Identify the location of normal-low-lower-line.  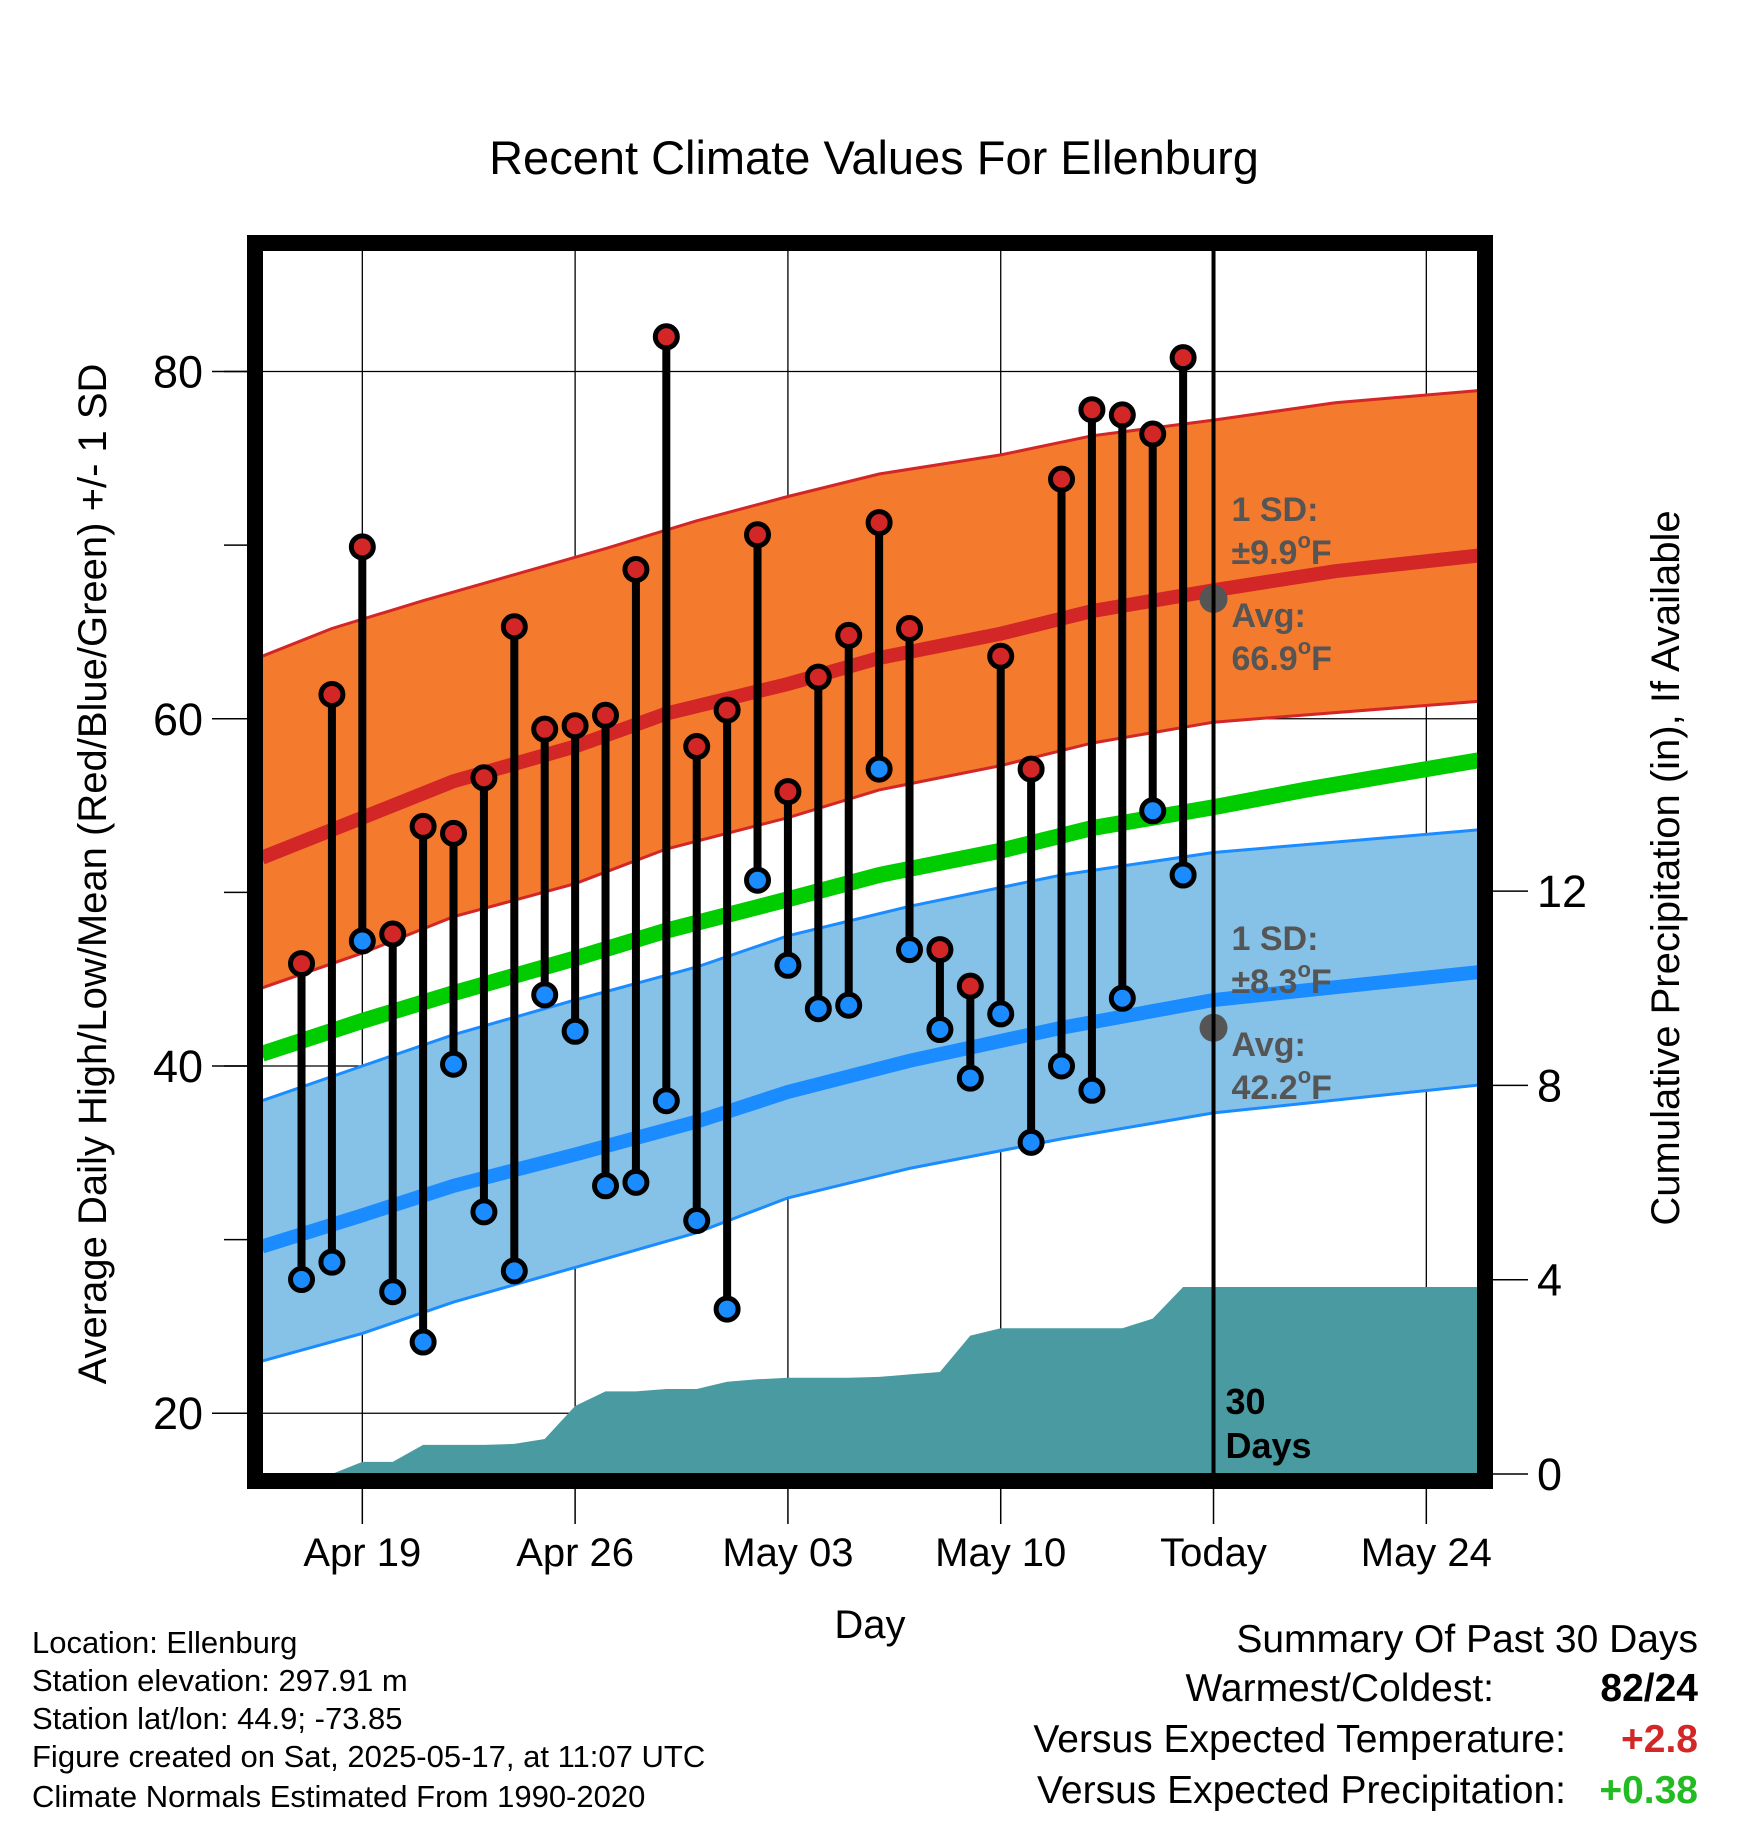
(870, 1223).